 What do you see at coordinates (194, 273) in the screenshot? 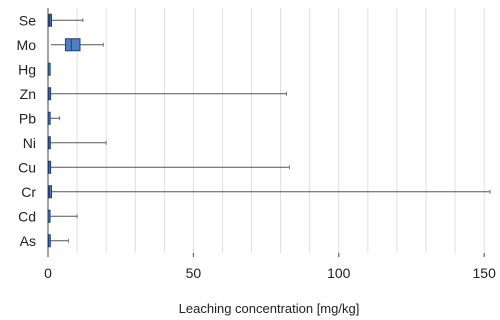
I see `x-tick-label: 50` at bounding box center [194, 273].